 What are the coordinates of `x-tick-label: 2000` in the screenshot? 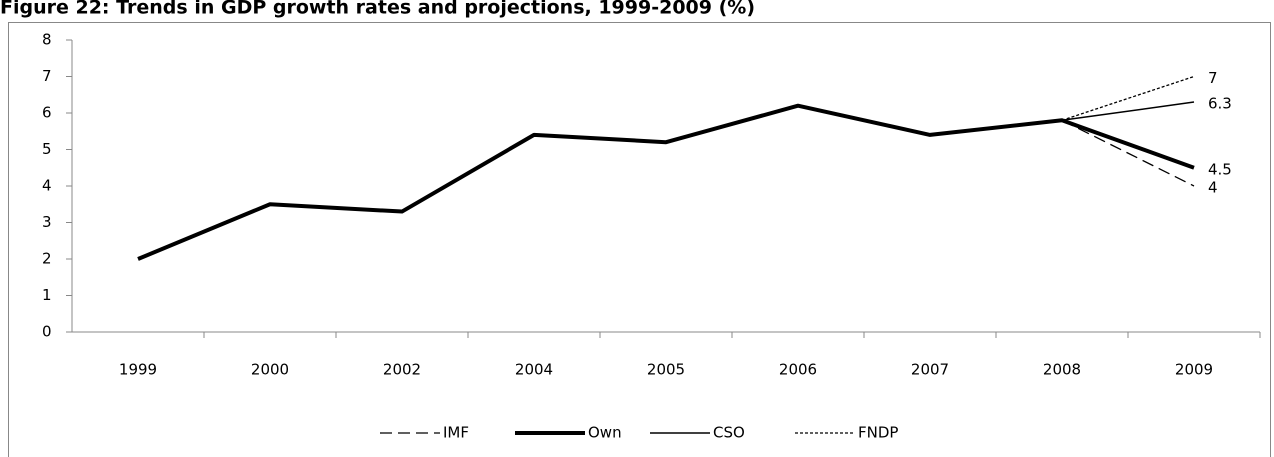 It's located at (270, 370).